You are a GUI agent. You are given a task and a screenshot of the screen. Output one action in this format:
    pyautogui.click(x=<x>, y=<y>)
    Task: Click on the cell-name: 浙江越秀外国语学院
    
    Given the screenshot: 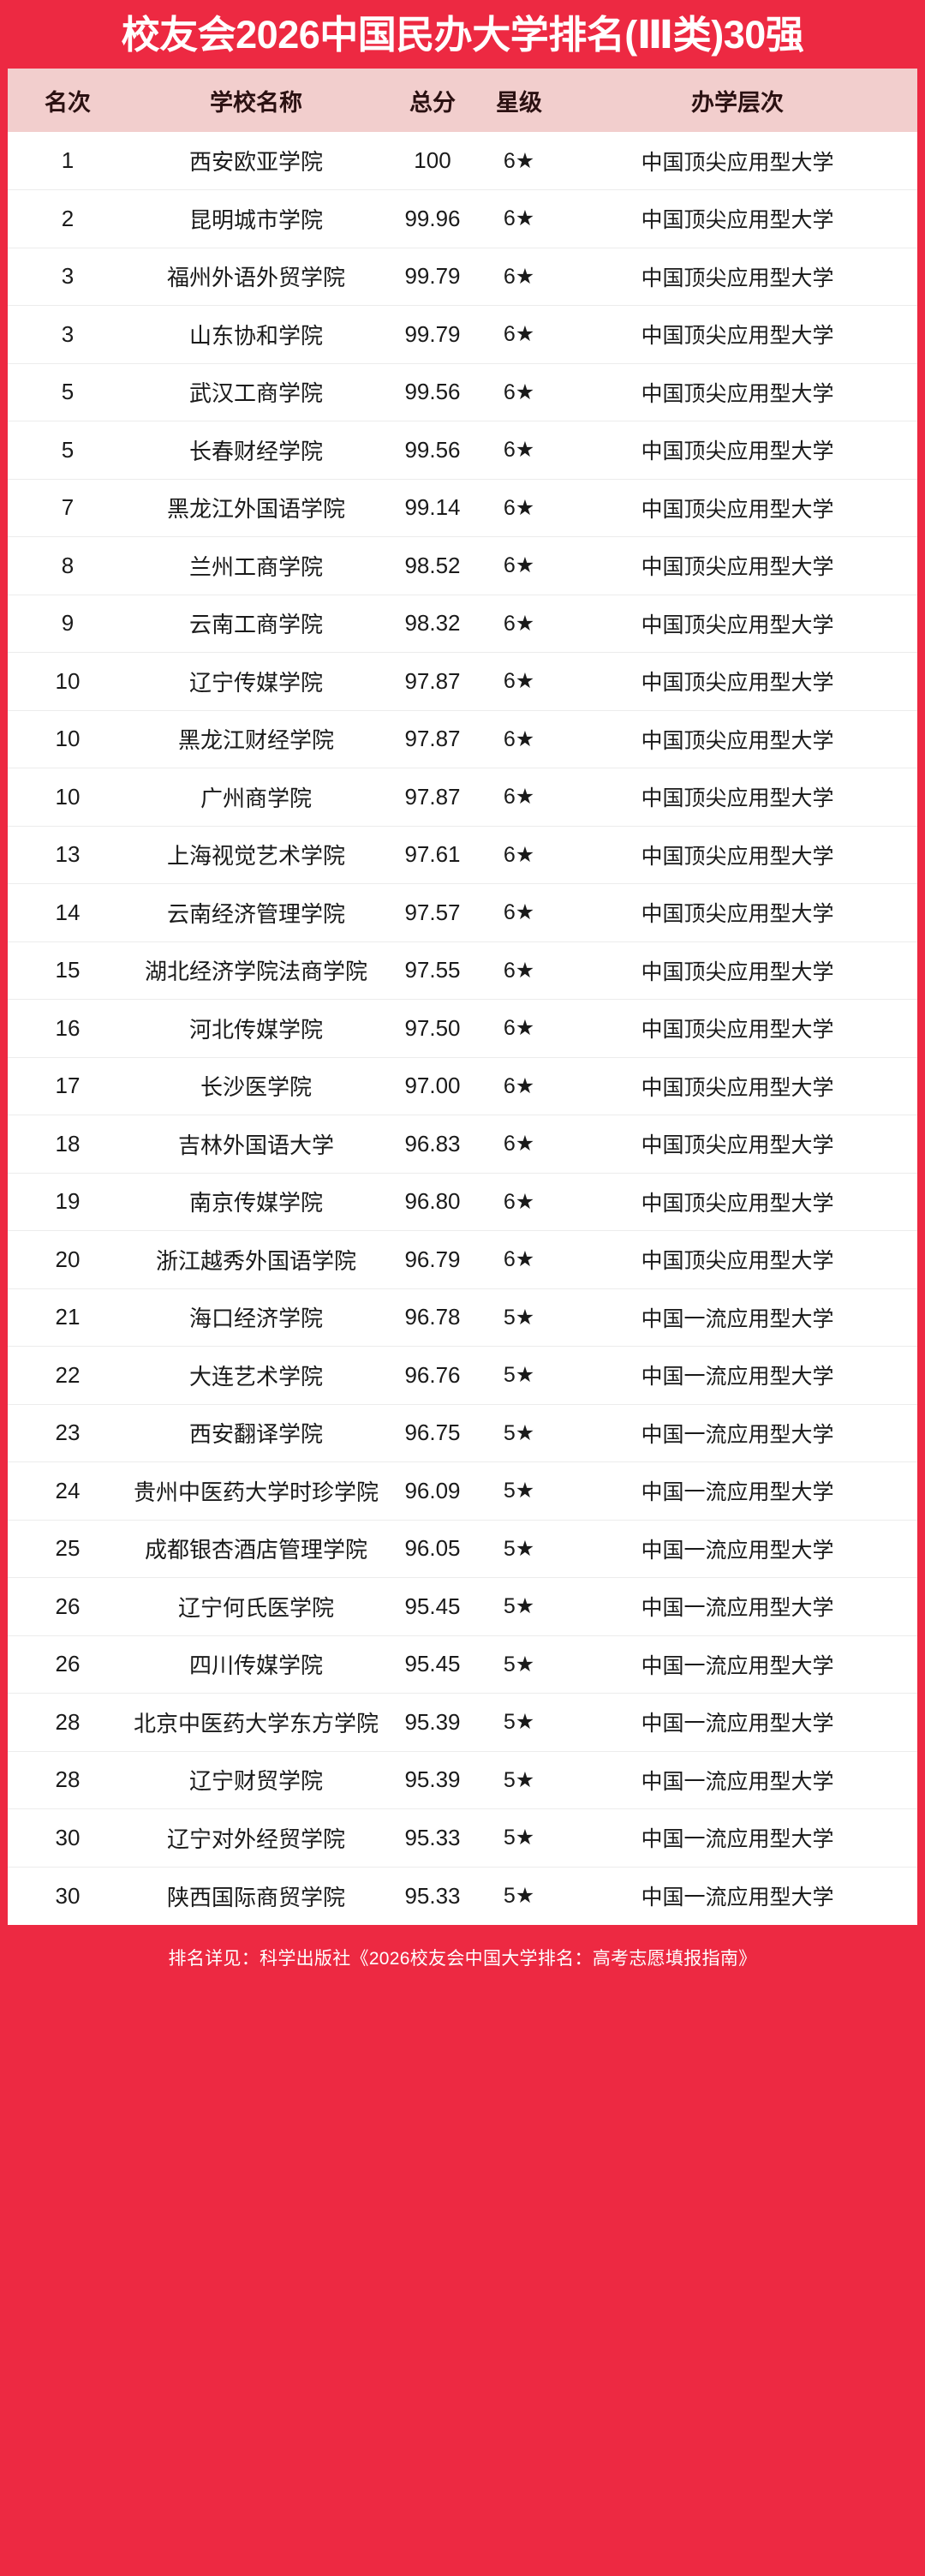 What is the action you would take?
    pyautogui.click(x=256, y=1259)
    